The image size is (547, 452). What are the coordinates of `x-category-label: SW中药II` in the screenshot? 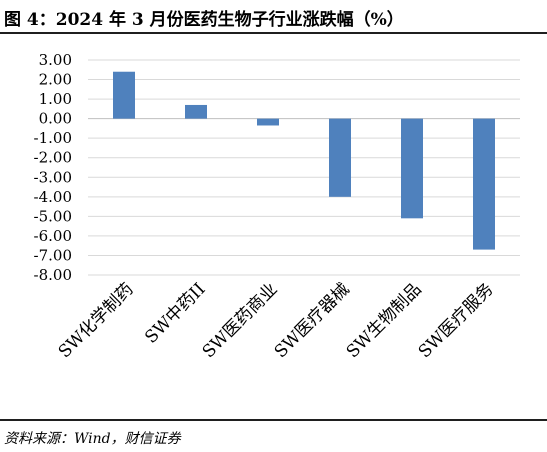 It's located at (175, 313).